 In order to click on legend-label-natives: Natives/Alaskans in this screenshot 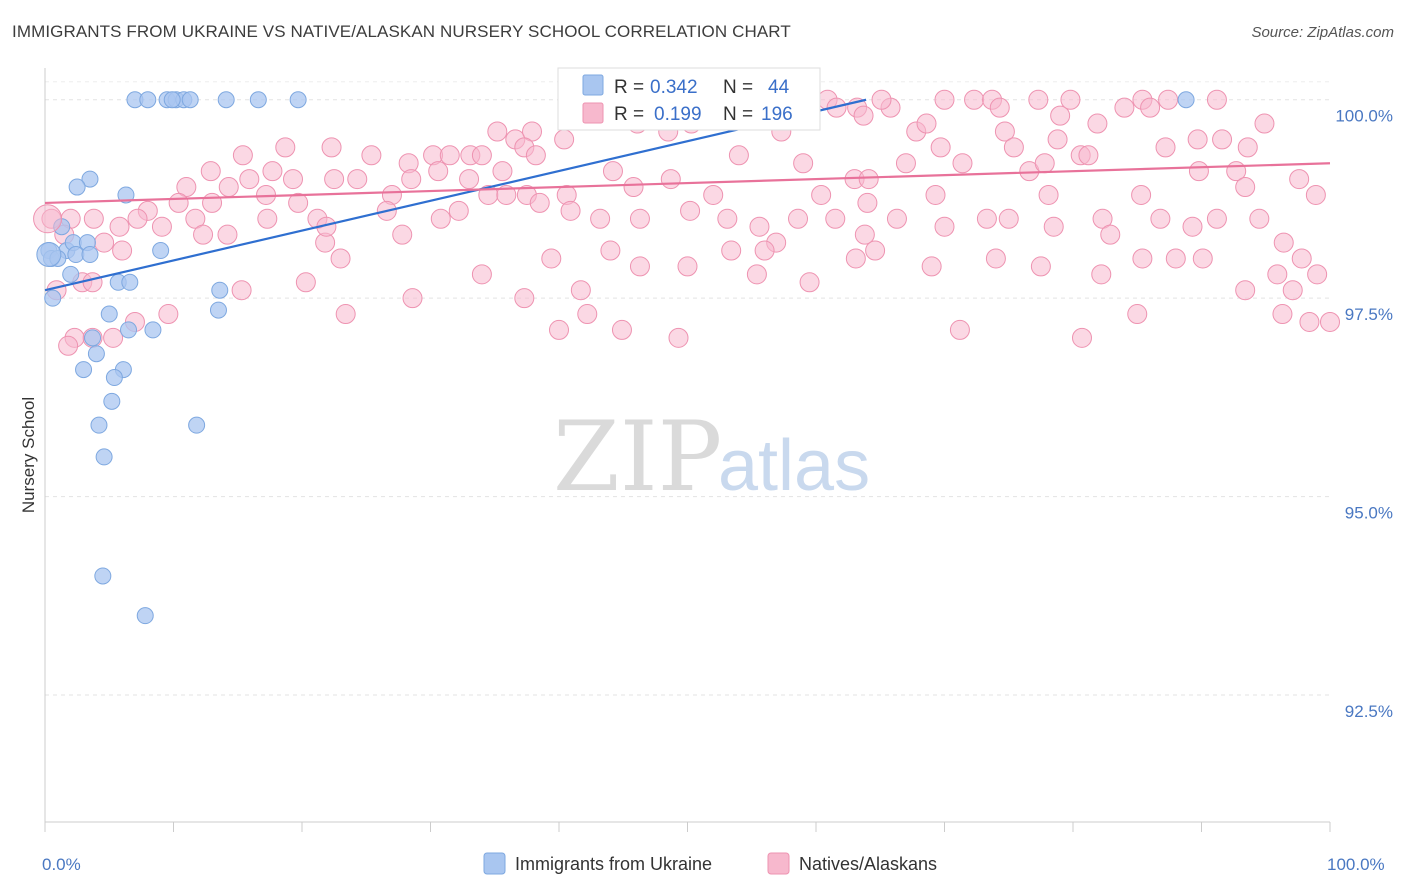, I will do `click(868, 864)`.